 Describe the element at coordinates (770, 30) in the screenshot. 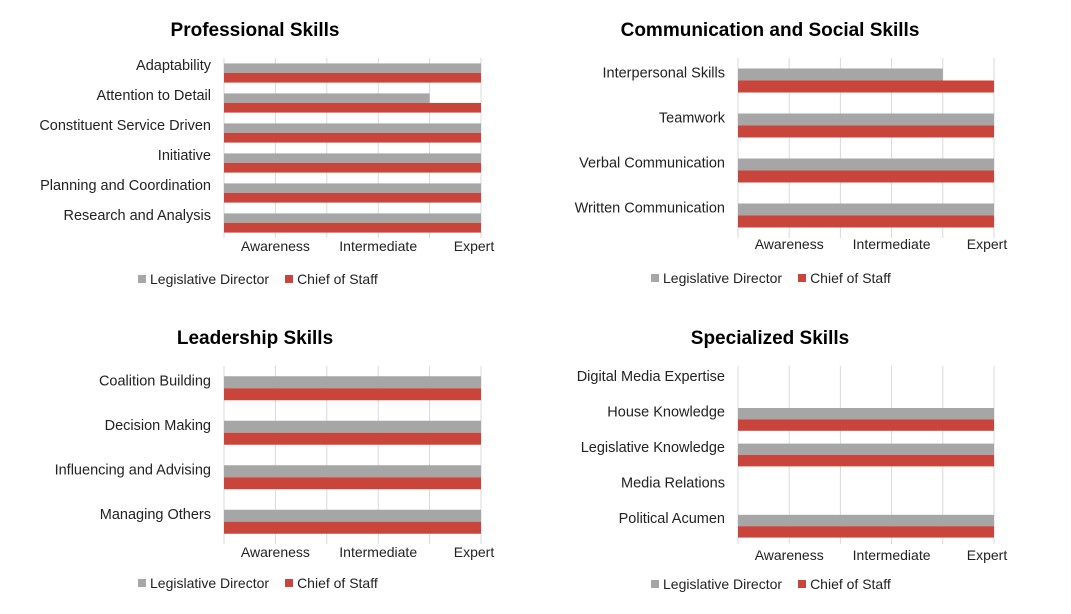

I see `chart-title: Communication and Social Skills` at that location.